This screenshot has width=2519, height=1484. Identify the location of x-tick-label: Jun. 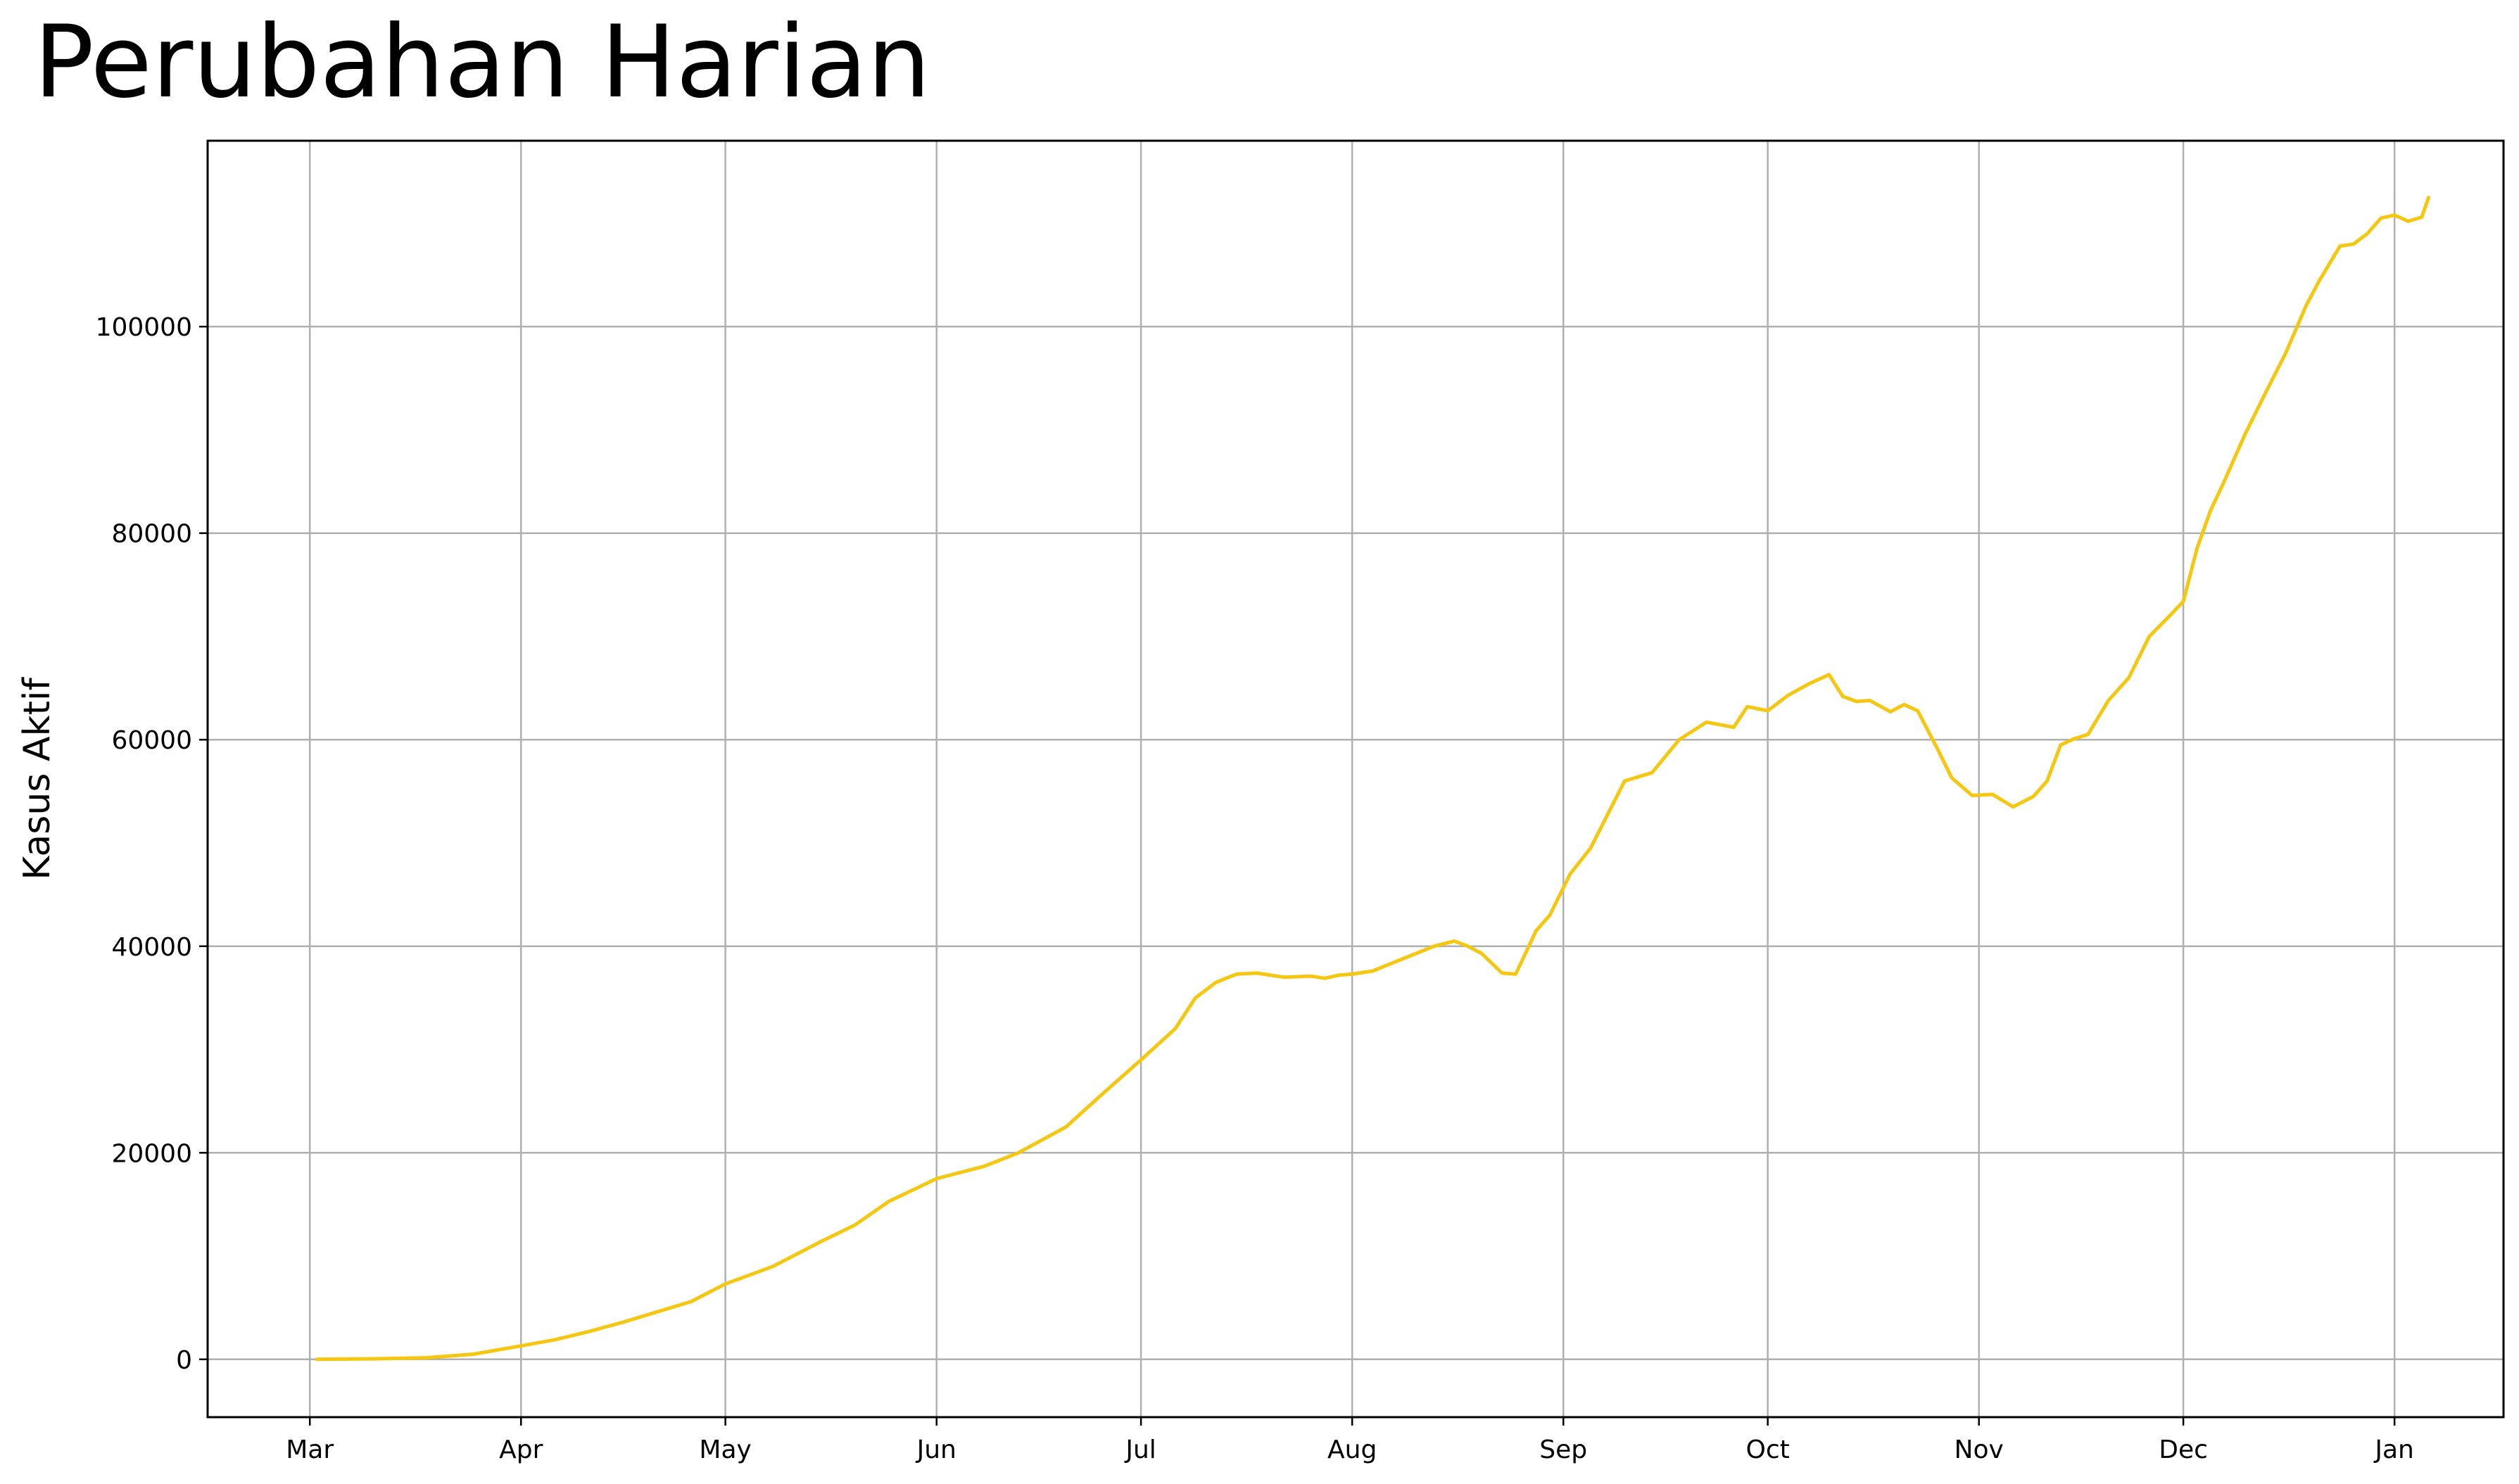
(936, 1450).